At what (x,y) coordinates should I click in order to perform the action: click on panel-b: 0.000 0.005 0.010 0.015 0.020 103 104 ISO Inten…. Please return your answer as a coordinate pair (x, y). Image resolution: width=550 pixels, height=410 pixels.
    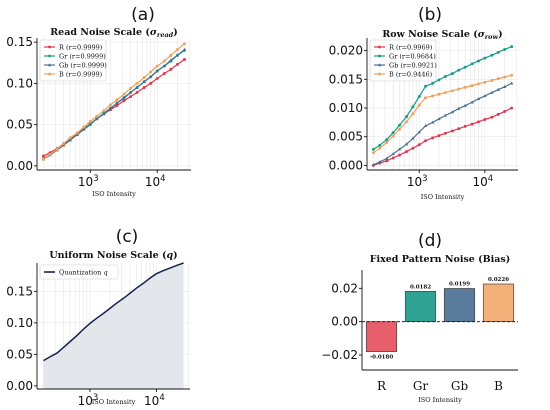
    Looking at the image, I should click on (423, 119).